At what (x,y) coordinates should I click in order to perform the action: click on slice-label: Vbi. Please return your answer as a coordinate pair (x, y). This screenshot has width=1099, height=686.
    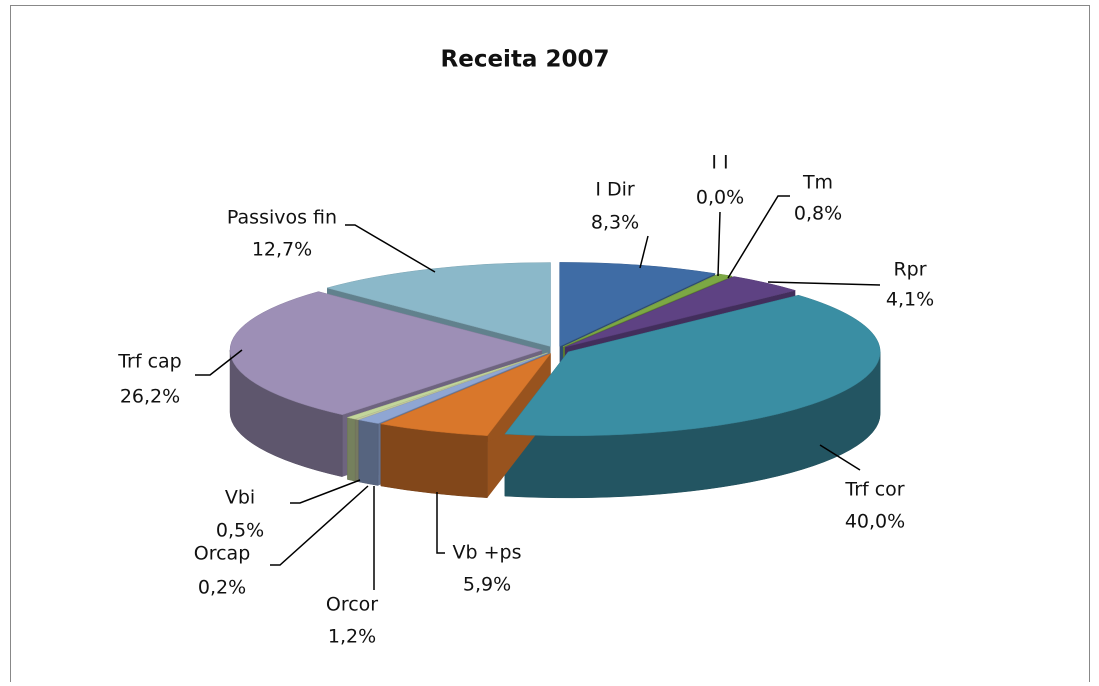
    Looking at the image, I should click on (240, 498).